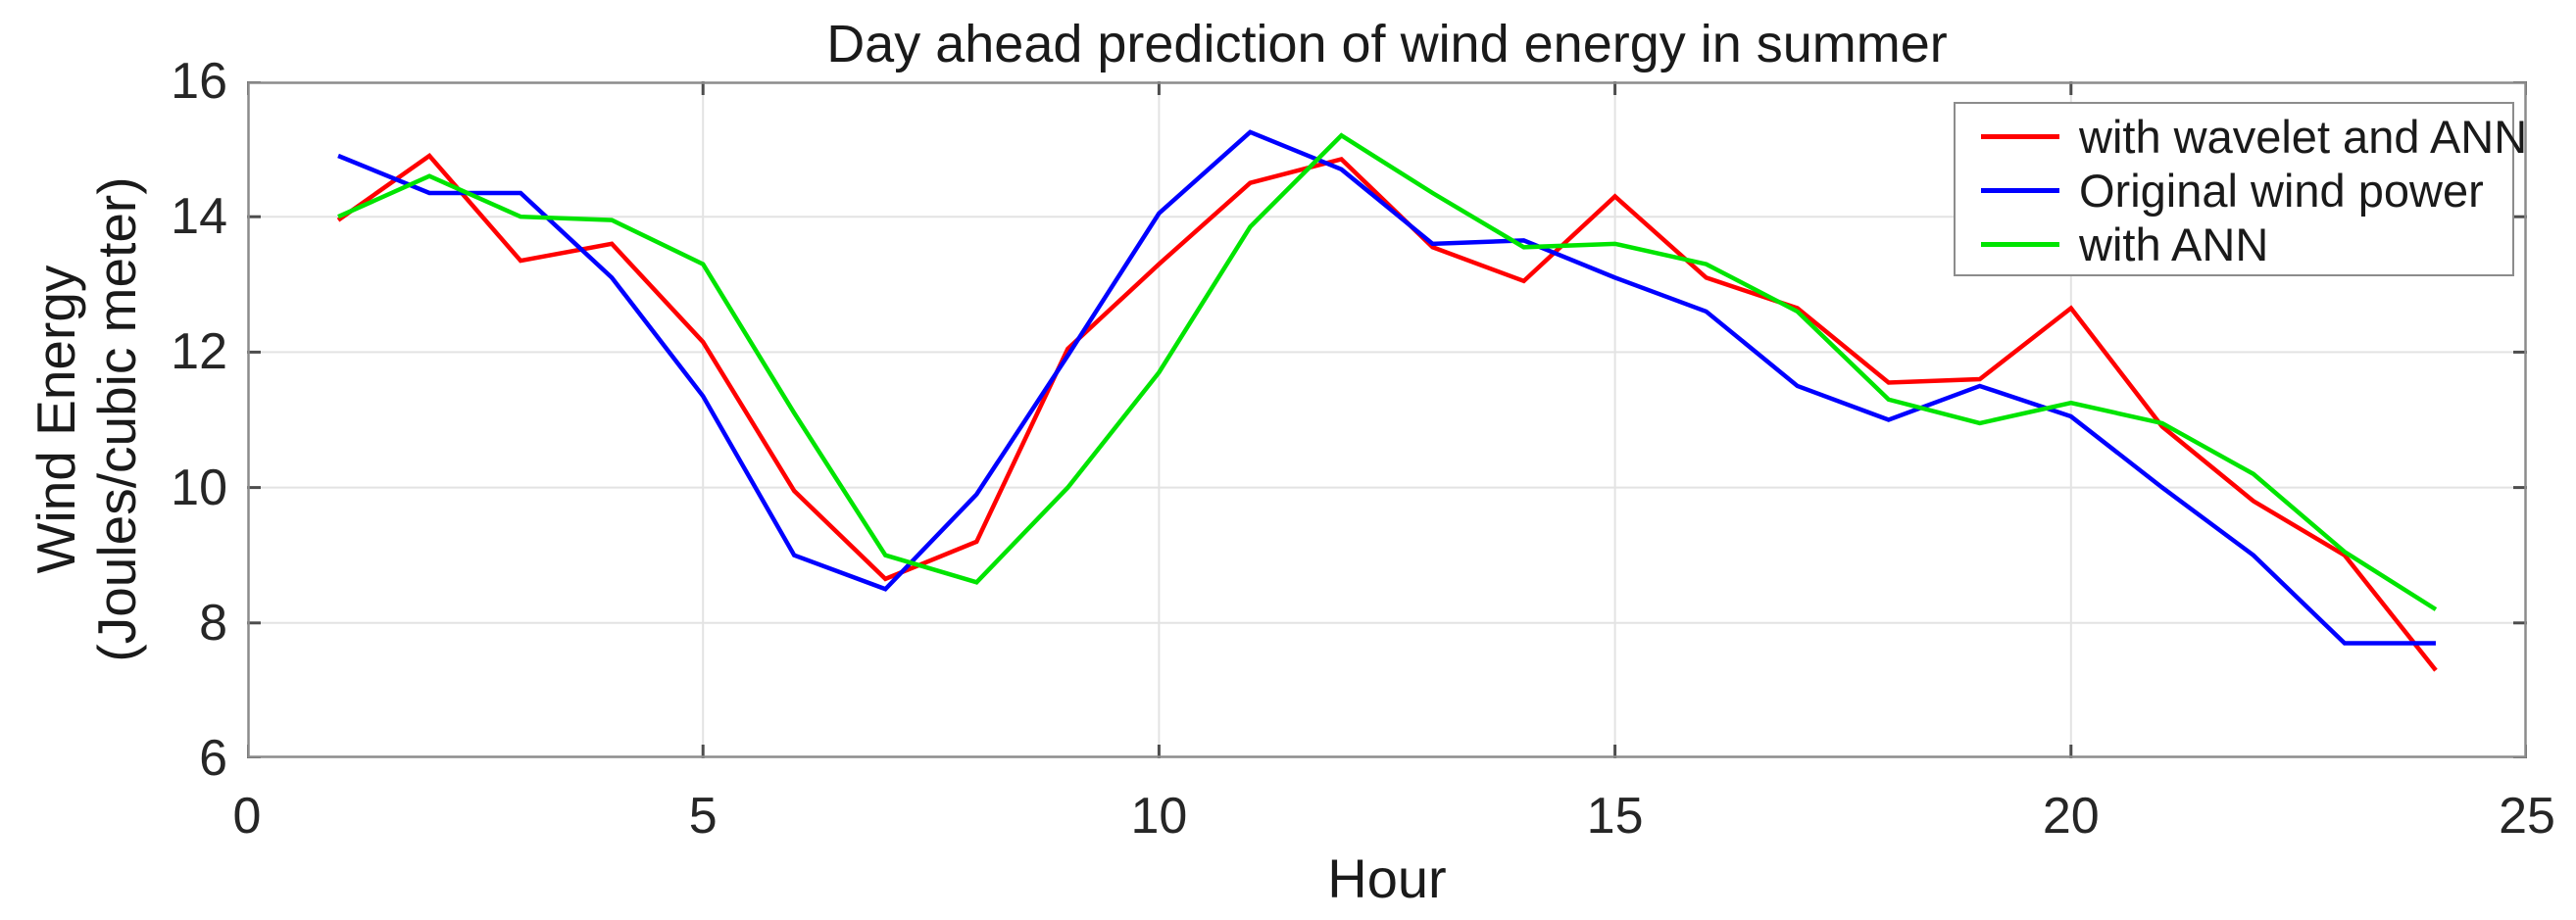 This screenshot has width=2576, height=920. I want to click on y-tick-label-10: 10, so click(199, 487).